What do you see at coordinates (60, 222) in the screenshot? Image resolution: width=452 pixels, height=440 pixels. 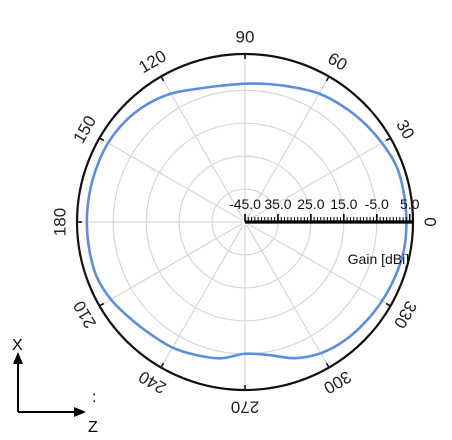 I see `angle-label-180: 180` at bounding box center [60, 222].